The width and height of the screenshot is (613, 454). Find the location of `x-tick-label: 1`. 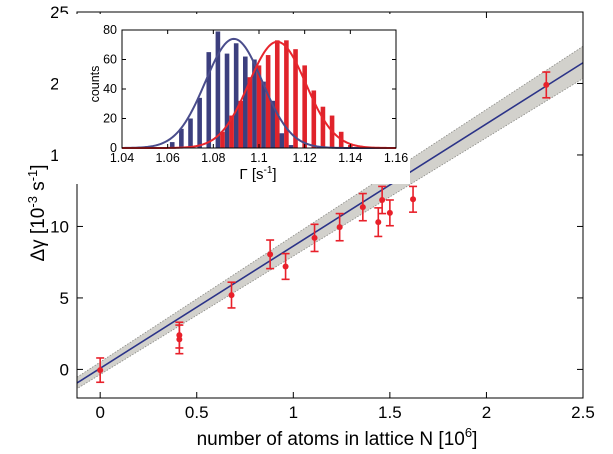

x-tick-label: 1 is located at coordinates (293, 412).